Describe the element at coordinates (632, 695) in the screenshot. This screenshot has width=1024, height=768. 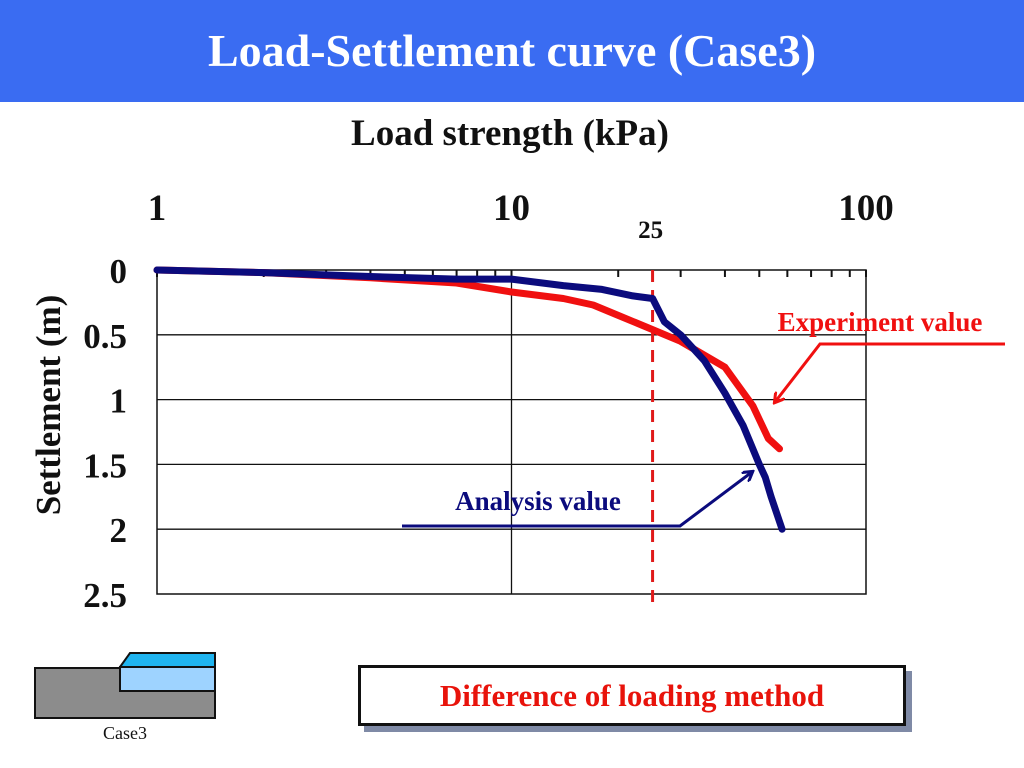
I see `loading-method-callout: Difference of loading method` at that location.